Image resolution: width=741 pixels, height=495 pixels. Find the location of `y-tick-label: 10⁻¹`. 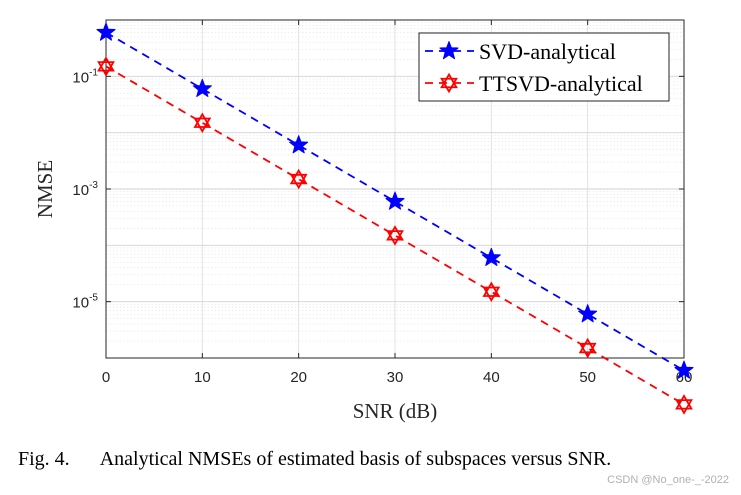

y-tick-label: 10⁻¹ is located at coordinates (85, 76).